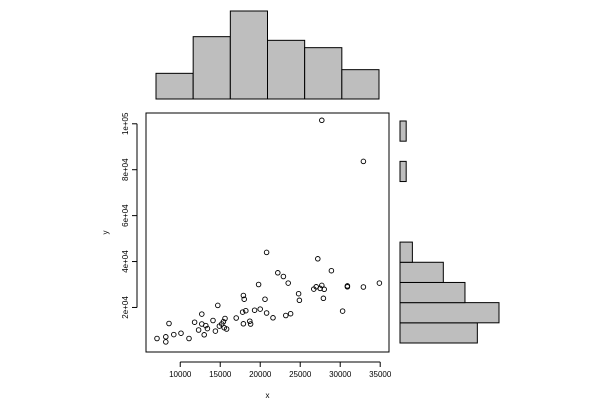  What do you see at coordinates (300, 374) in the screenshot?
I see `x-tick-label: 25000` at bounding box center [300, 374].